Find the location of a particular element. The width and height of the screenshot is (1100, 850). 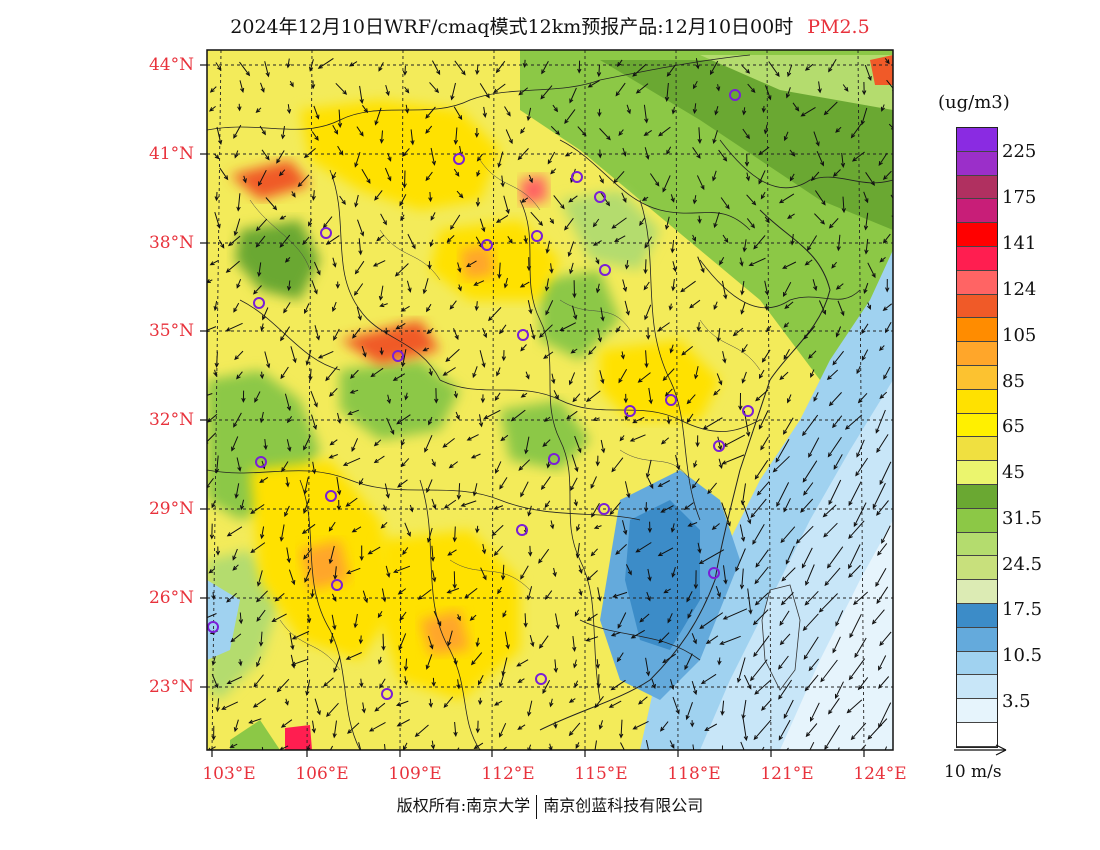

legend-label: 10.5 is located at coordinates (1022, 655).